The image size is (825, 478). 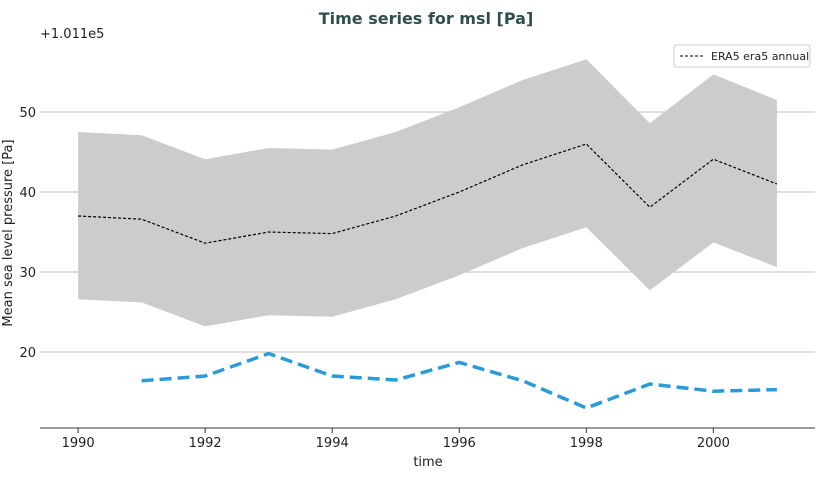 I want to click on chart-title: Time series for msl [Pa], so click(x=426, y=18).